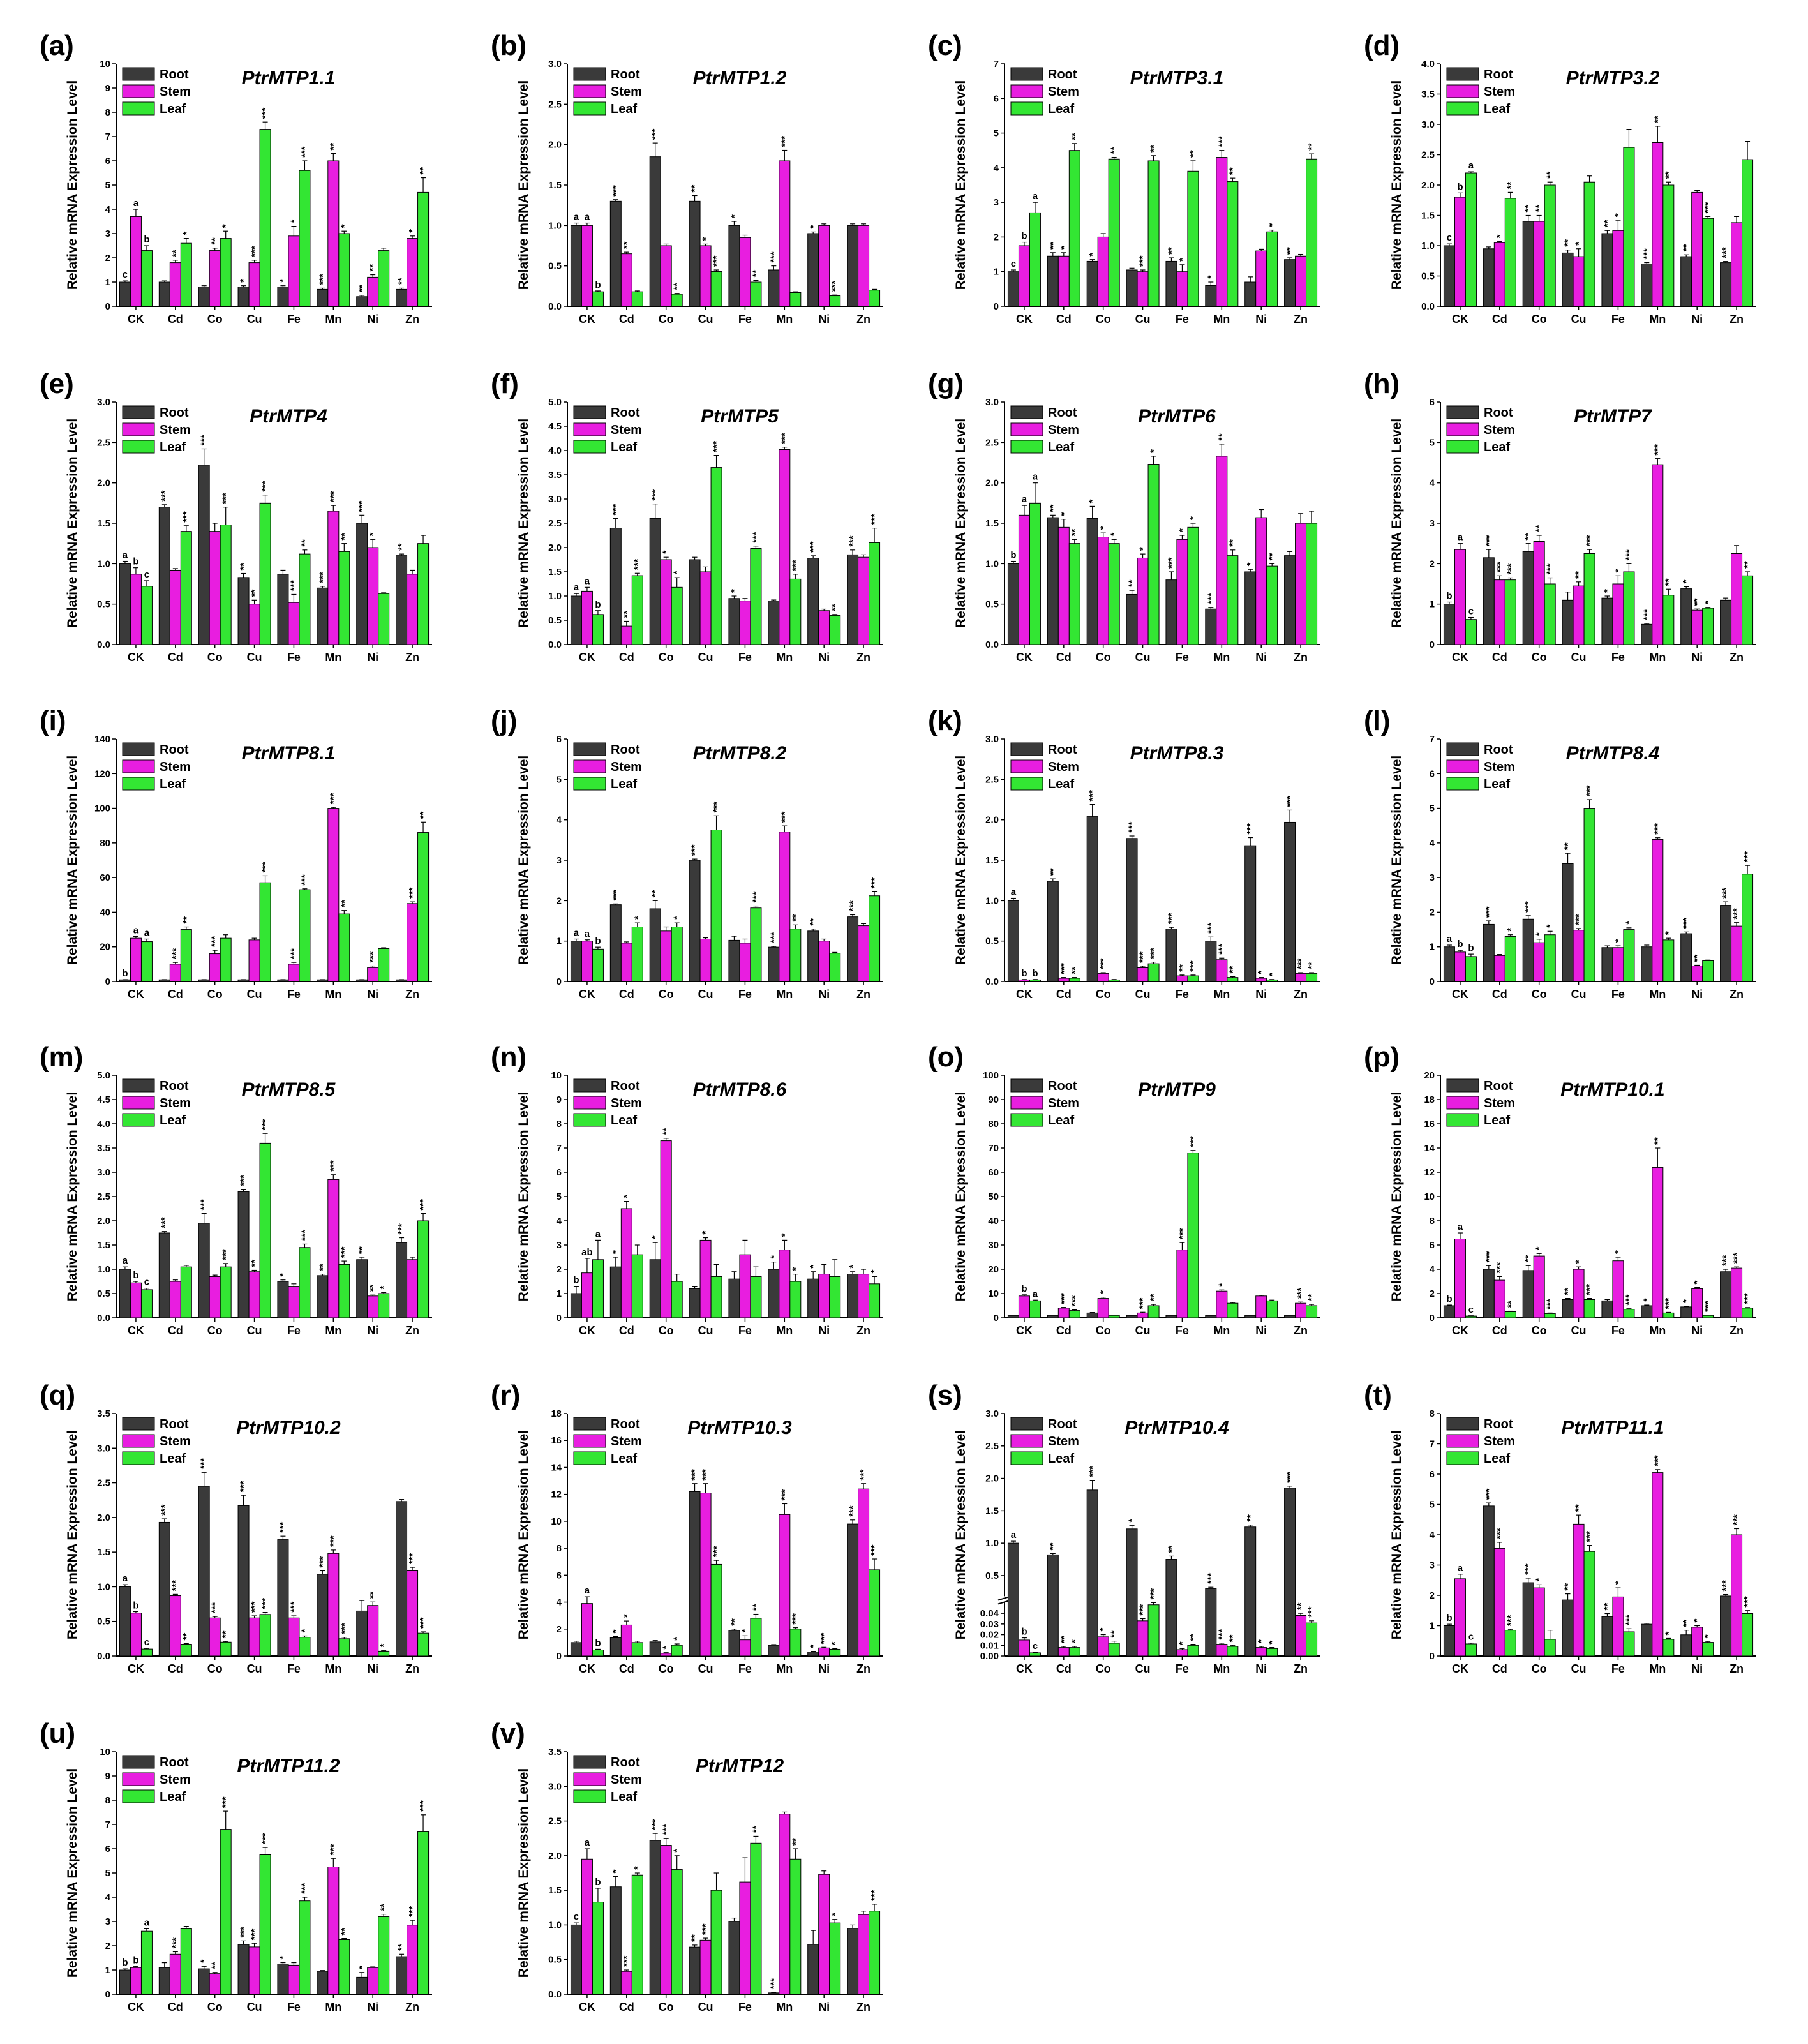  I want to click on legend-label: Root, so click(1062, 750).